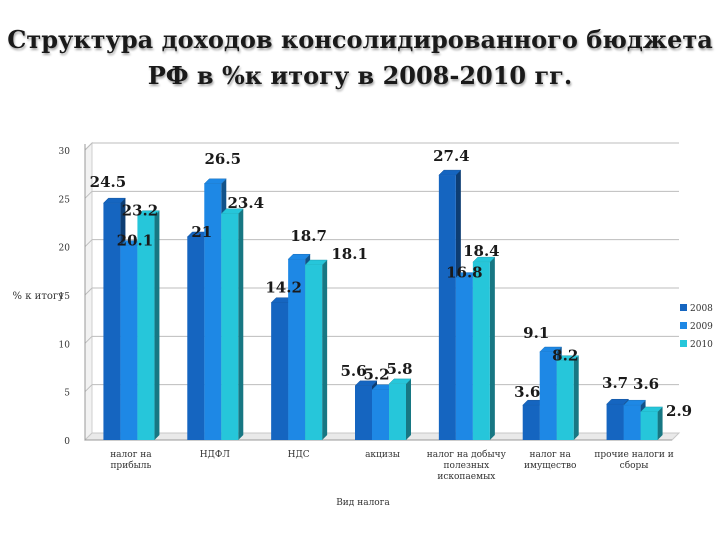 This screenshot has height=540, width=720. I want to click on data-label: 24.5, so click(108, 182).